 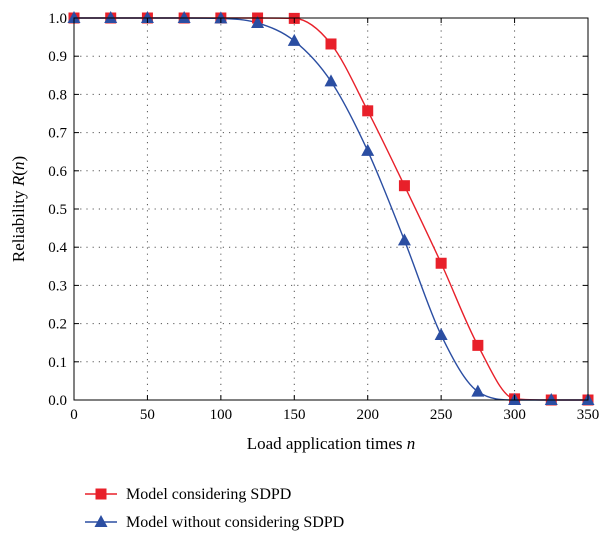 What do you see at coordinates (74, 415) in the screenshot?
I see `x-tick-label: 0` at bounding box center [74, 415].